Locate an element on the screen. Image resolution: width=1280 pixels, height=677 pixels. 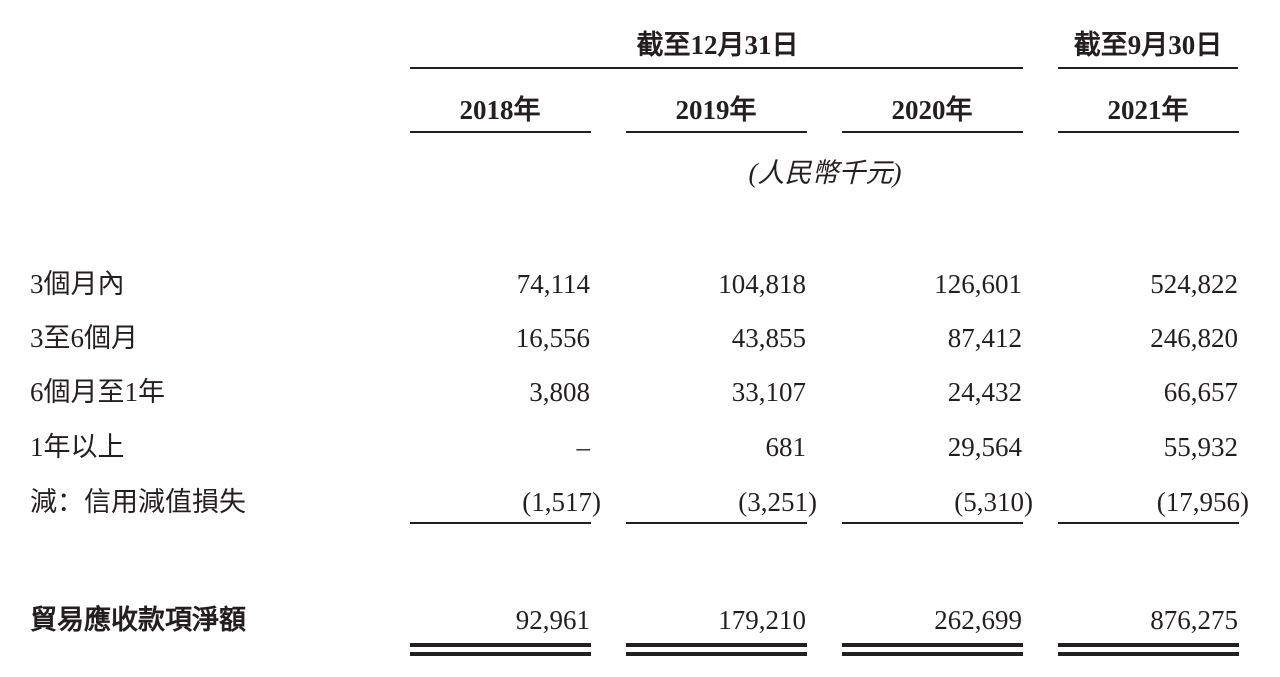
year-header: 2018年 is located at coordinates (500, 110).